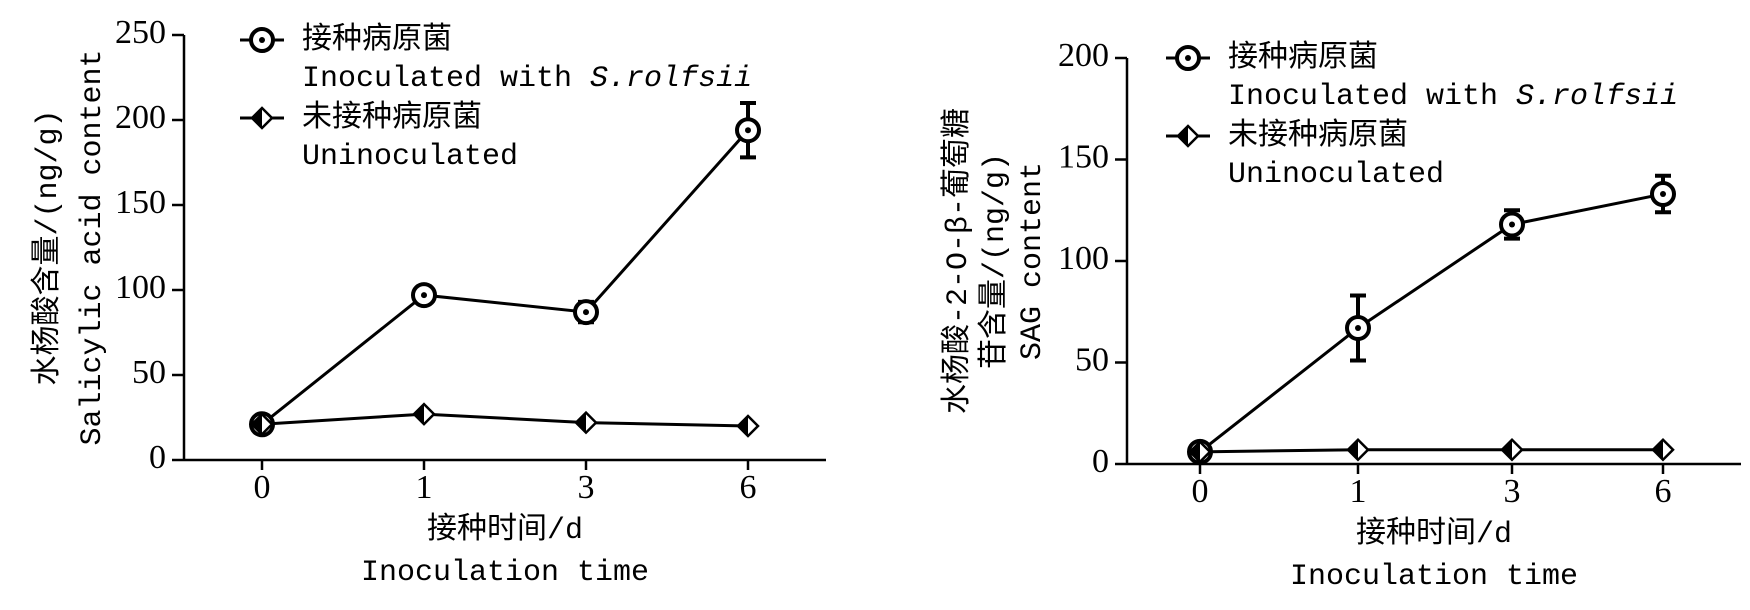 Image resolution: width=1750 pixels, height=610 pixels. Describe the element at coordinates (140, 32) in the screenshot. I see `y-tick-label: 250` at that location.